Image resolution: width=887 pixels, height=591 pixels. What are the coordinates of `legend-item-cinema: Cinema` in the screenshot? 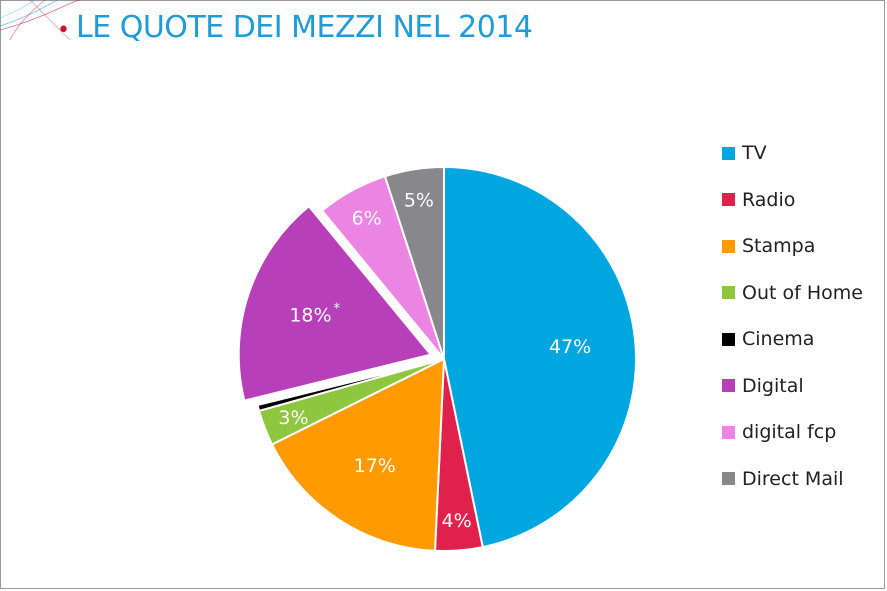 It's located at (792, 339).